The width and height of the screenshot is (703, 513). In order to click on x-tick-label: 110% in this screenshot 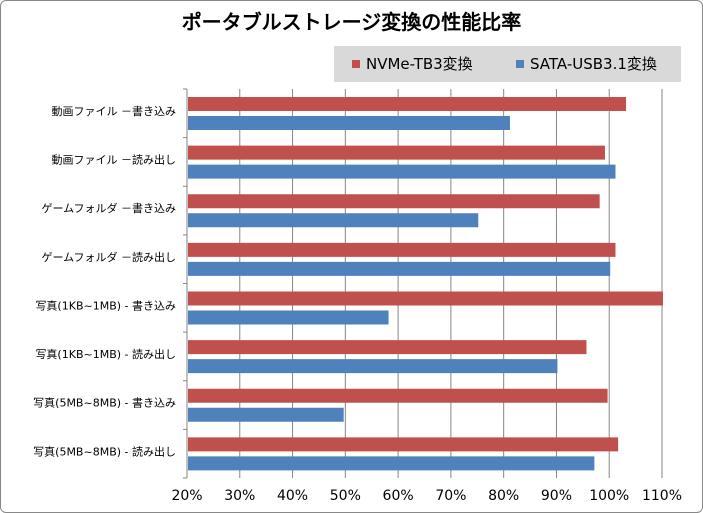, I will do `click(662, 496)`.